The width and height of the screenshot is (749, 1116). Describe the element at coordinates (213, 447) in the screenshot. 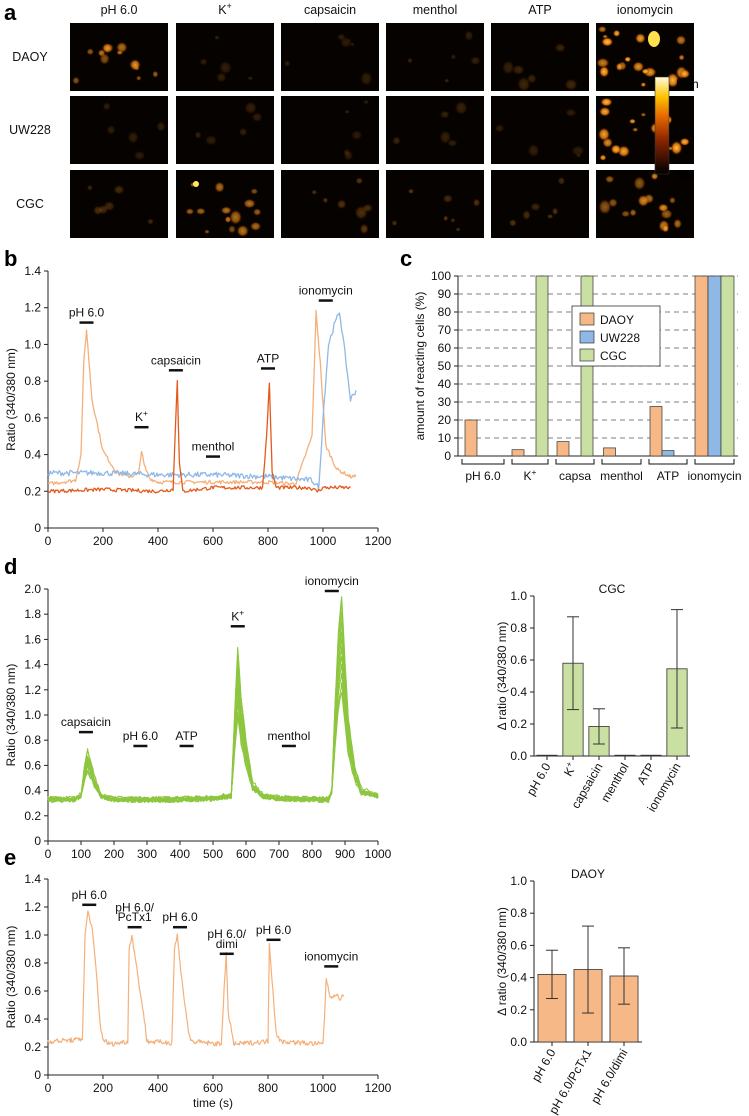

I see `annotation-3: menthol` at that location.